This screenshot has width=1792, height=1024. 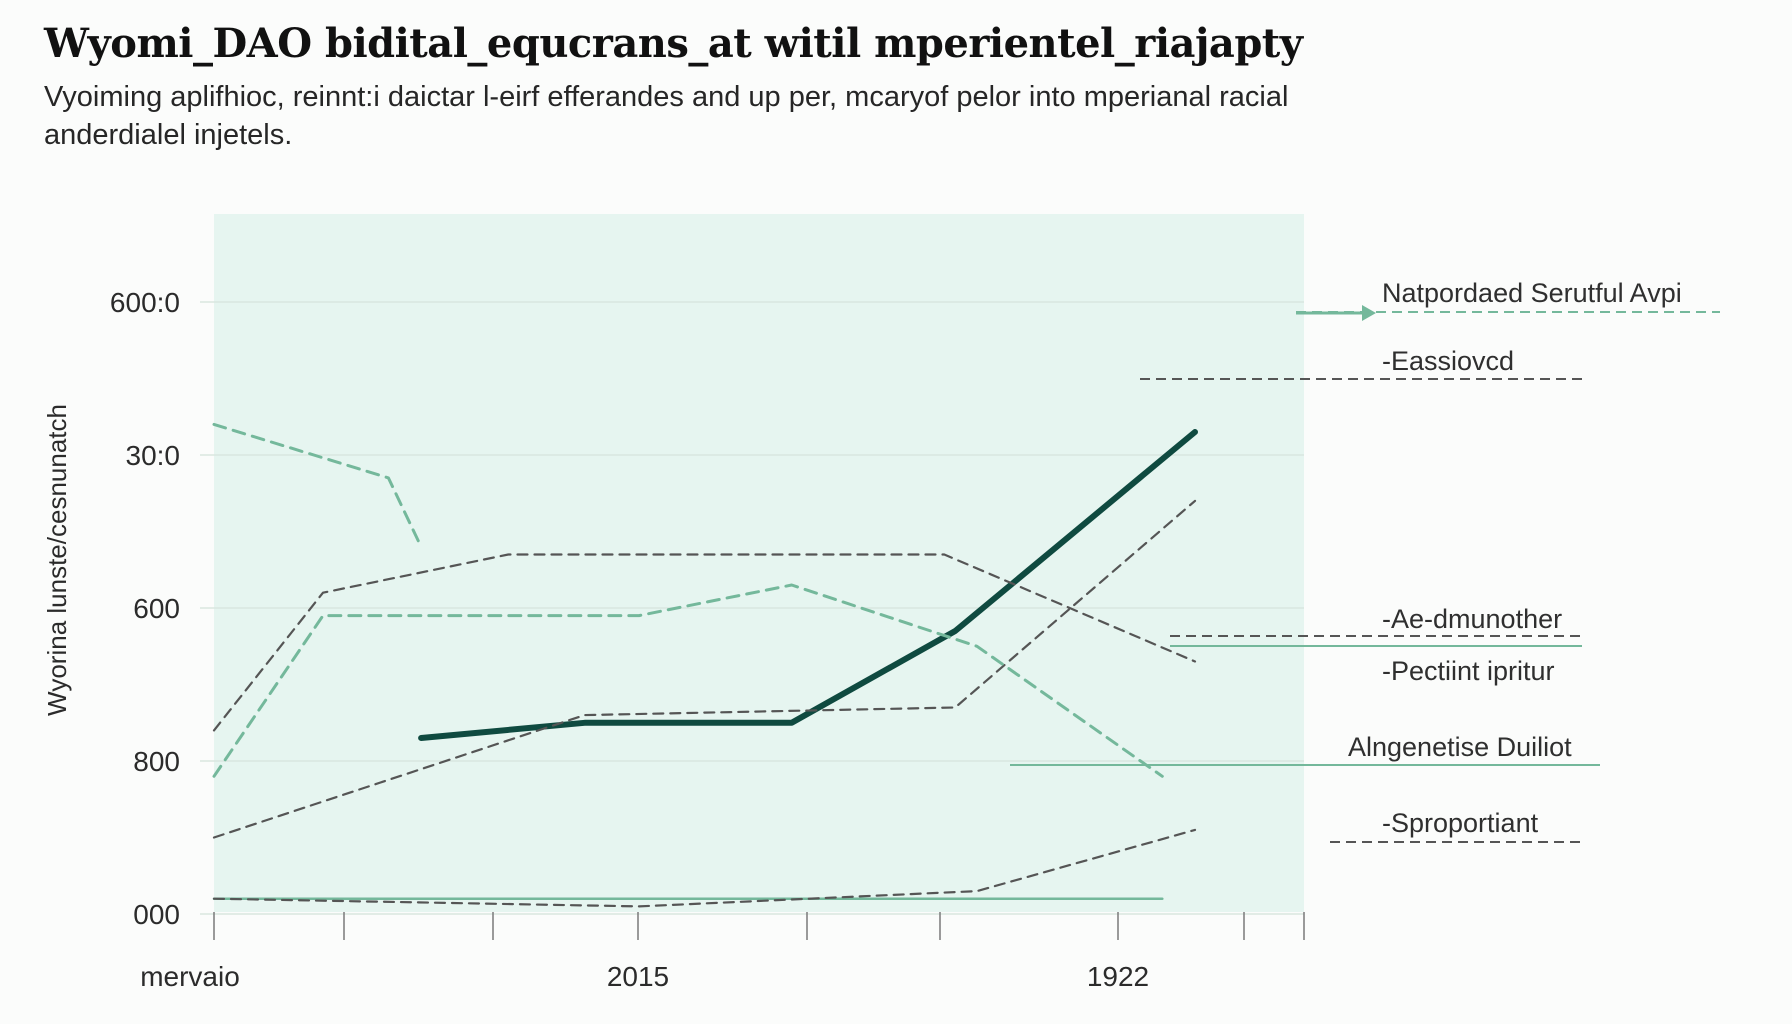 I want to click on x-tick-label: 1922, so click(x=1118, y=976).